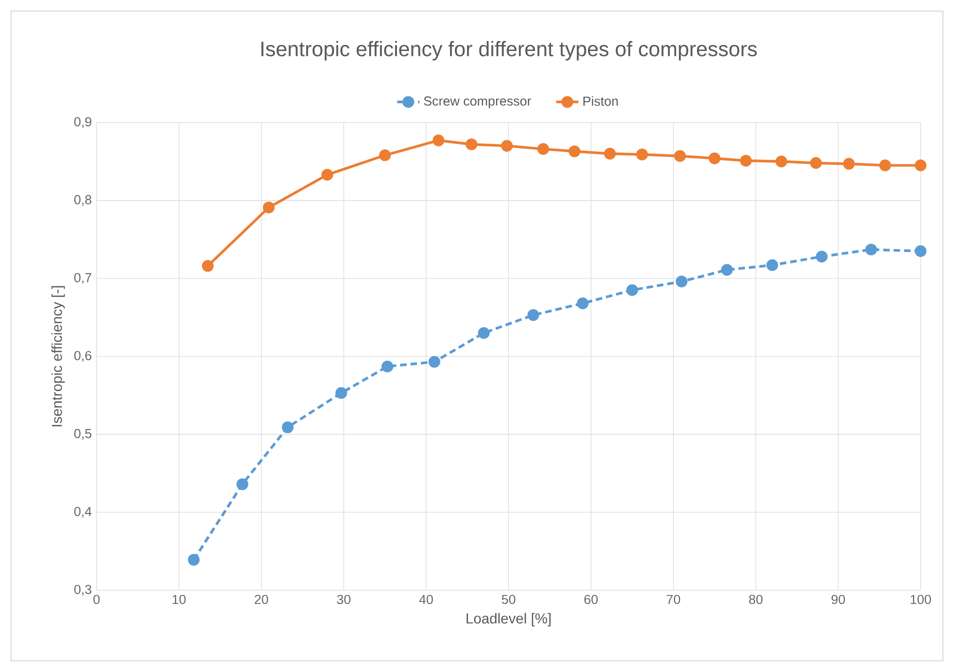 The height and width of the screenshot is (672, 954). Describe the element at coordinates (179, 599) in the screenshot. I see `x-tick-label: 10` at that location.